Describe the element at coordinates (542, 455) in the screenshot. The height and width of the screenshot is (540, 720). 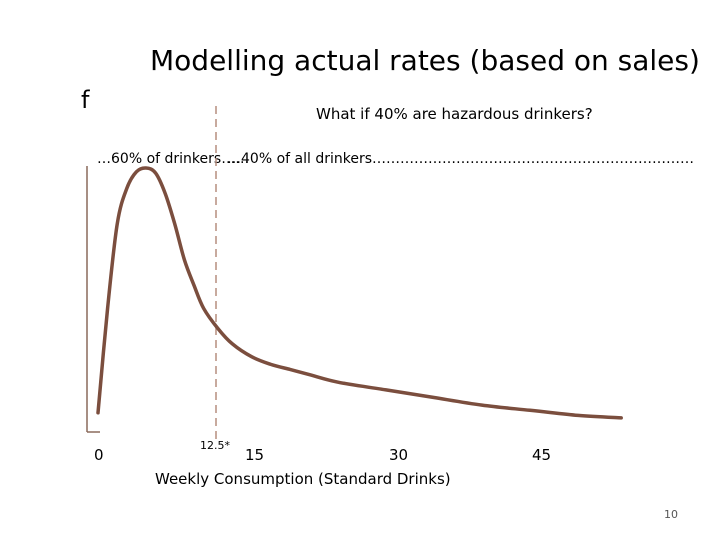
I see `x-tick-45: 45` at that location.